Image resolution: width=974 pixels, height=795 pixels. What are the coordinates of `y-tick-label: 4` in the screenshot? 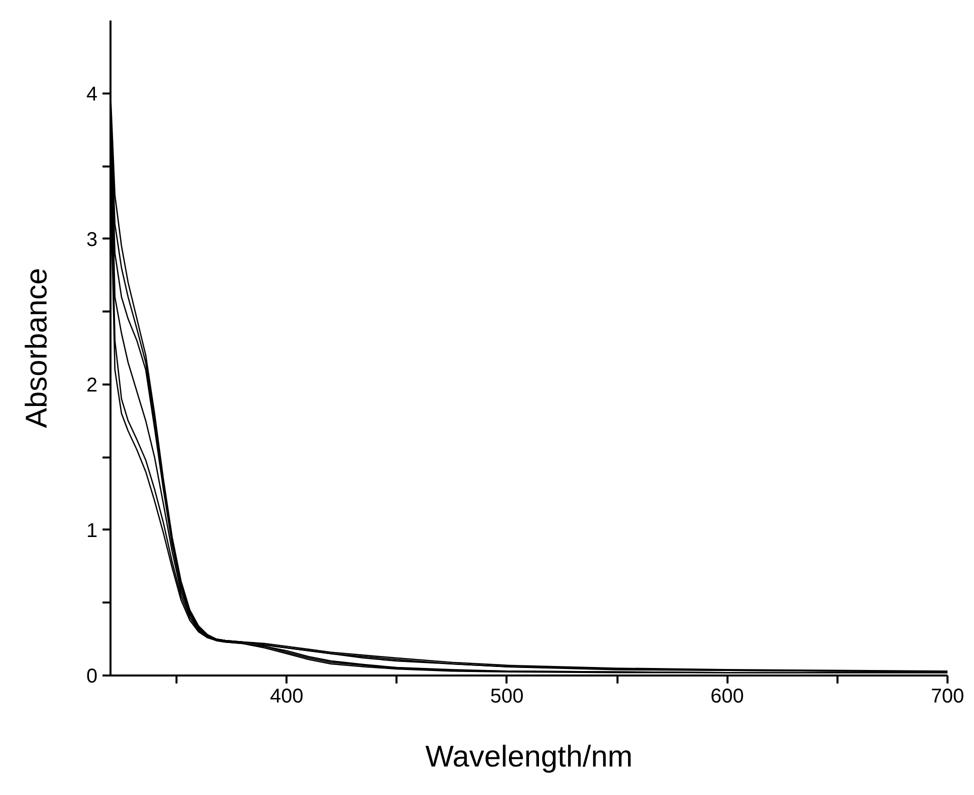 It's located at (92, 94).